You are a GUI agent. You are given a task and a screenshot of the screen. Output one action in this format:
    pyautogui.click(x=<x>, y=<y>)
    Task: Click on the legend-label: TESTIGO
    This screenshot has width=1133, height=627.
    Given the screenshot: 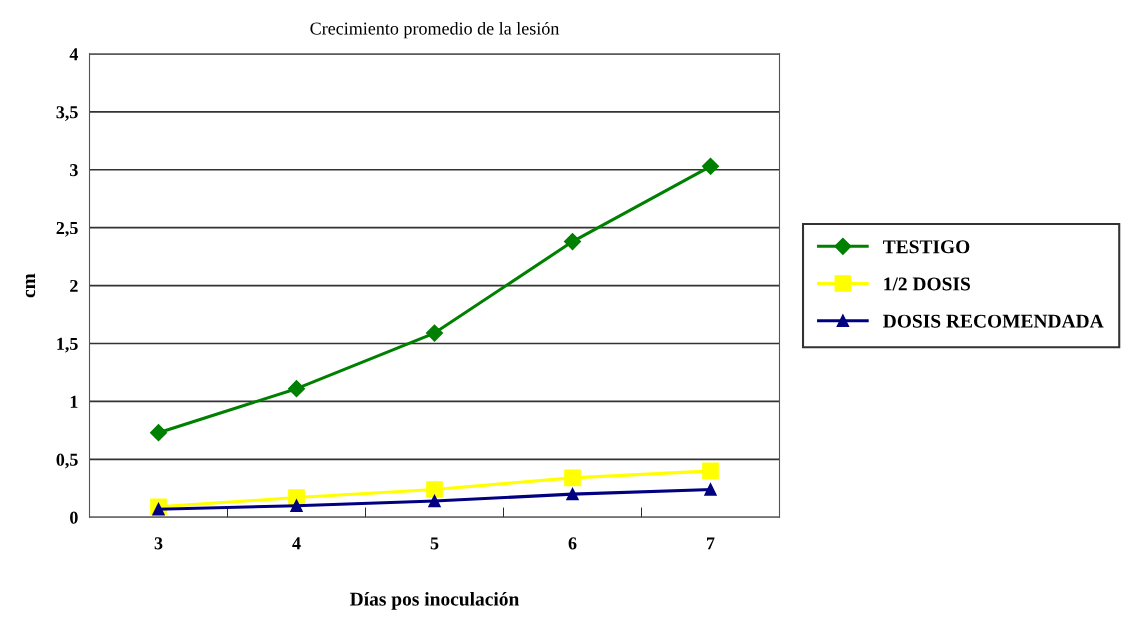 What is the action you would take?
    pyautogui.click(x=926, y=247)
    